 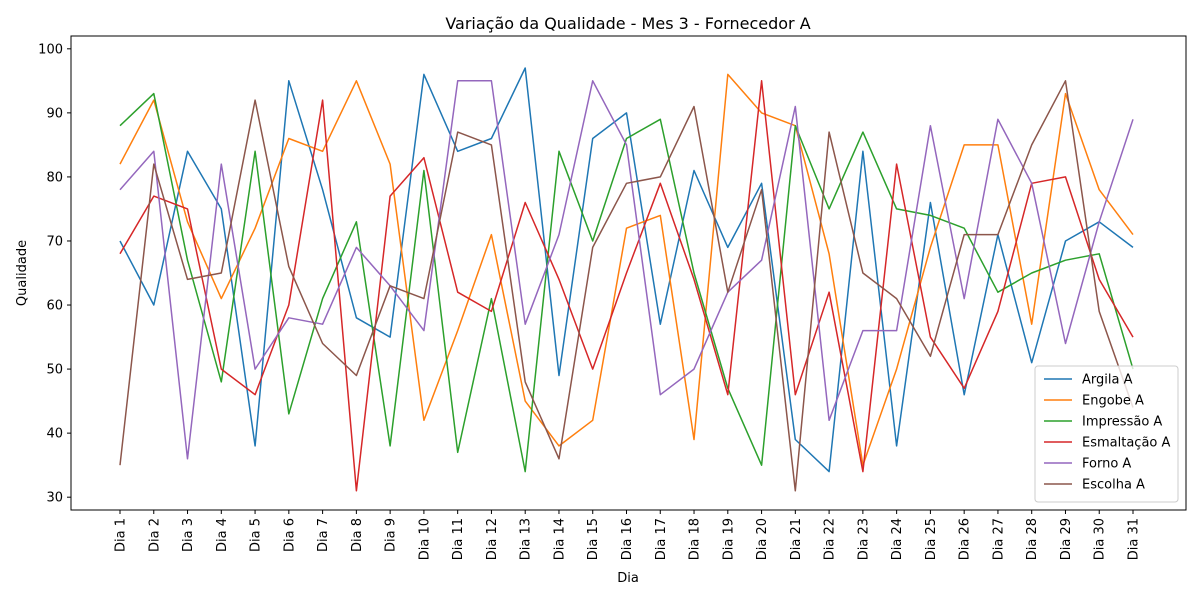 What do you see at coordinates (458, 539) in the screenshot?
I see `x-tick-label: Dia 11` at bounding box center [458, 539].